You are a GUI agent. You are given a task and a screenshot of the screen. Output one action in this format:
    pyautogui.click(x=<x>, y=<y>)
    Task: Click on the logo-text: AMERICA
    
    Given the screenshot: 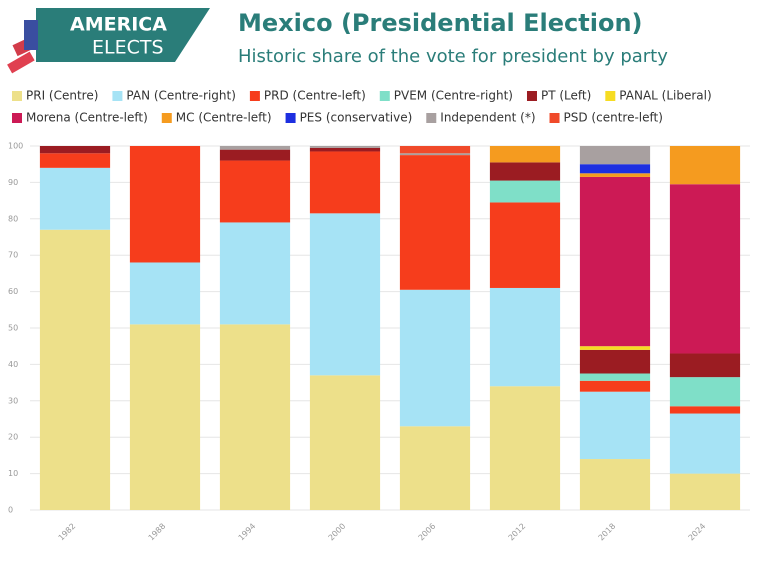 What is the action you would take?
    pyautogui.click(x=118, y=25)
    